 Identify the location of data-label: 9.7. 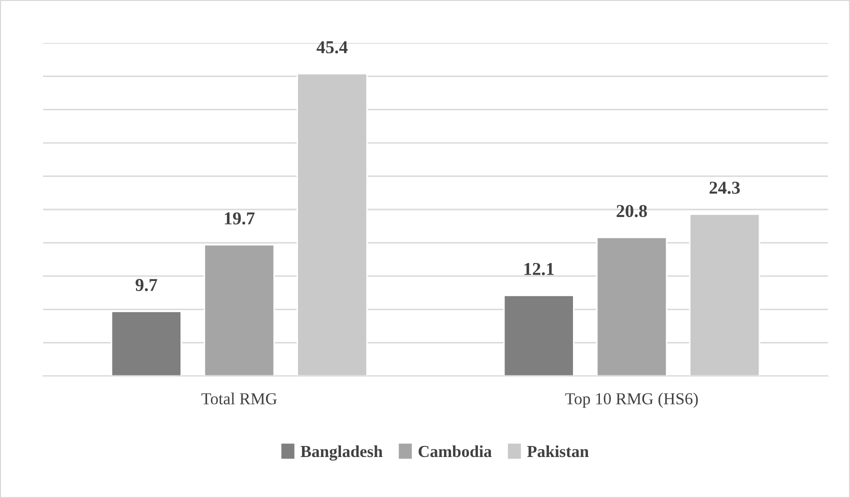
(147, 285).